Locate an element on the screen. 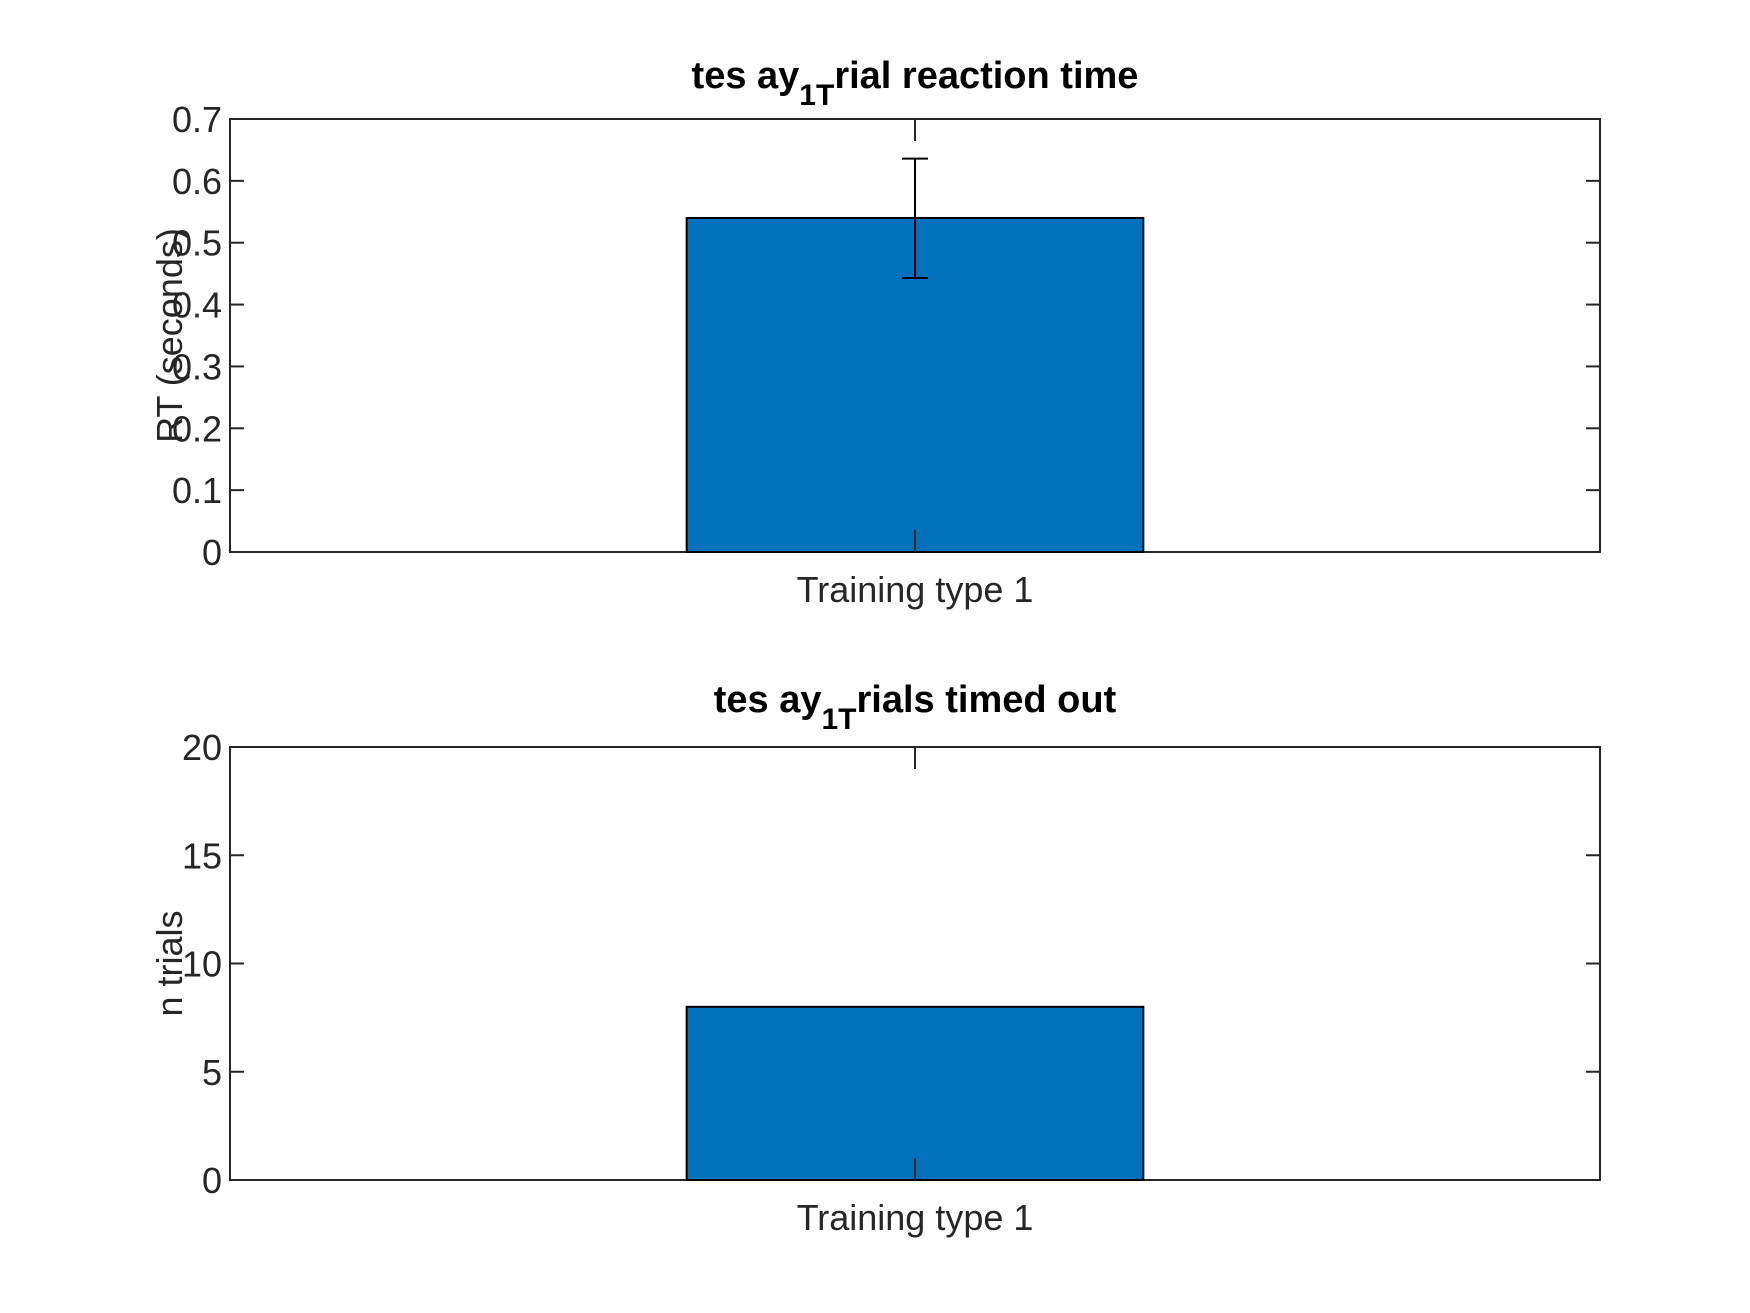 The height and width of the screenshot is (1313, 1750). rt-y-tick-label: 0.3 is located at coordinates (197, 366).